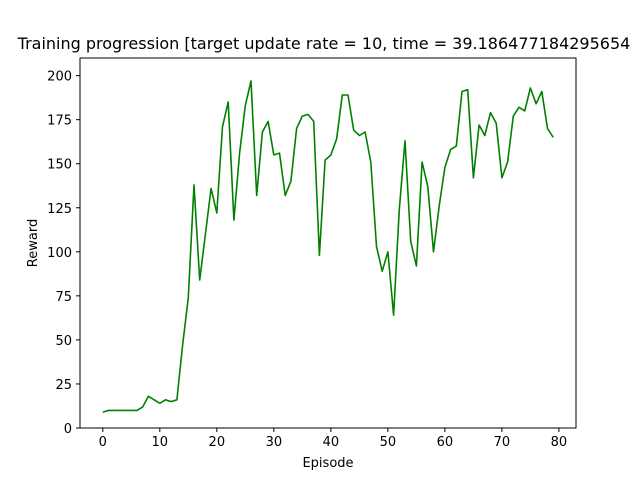  I want to click on x-tick-label: 30, so click(274, 442).